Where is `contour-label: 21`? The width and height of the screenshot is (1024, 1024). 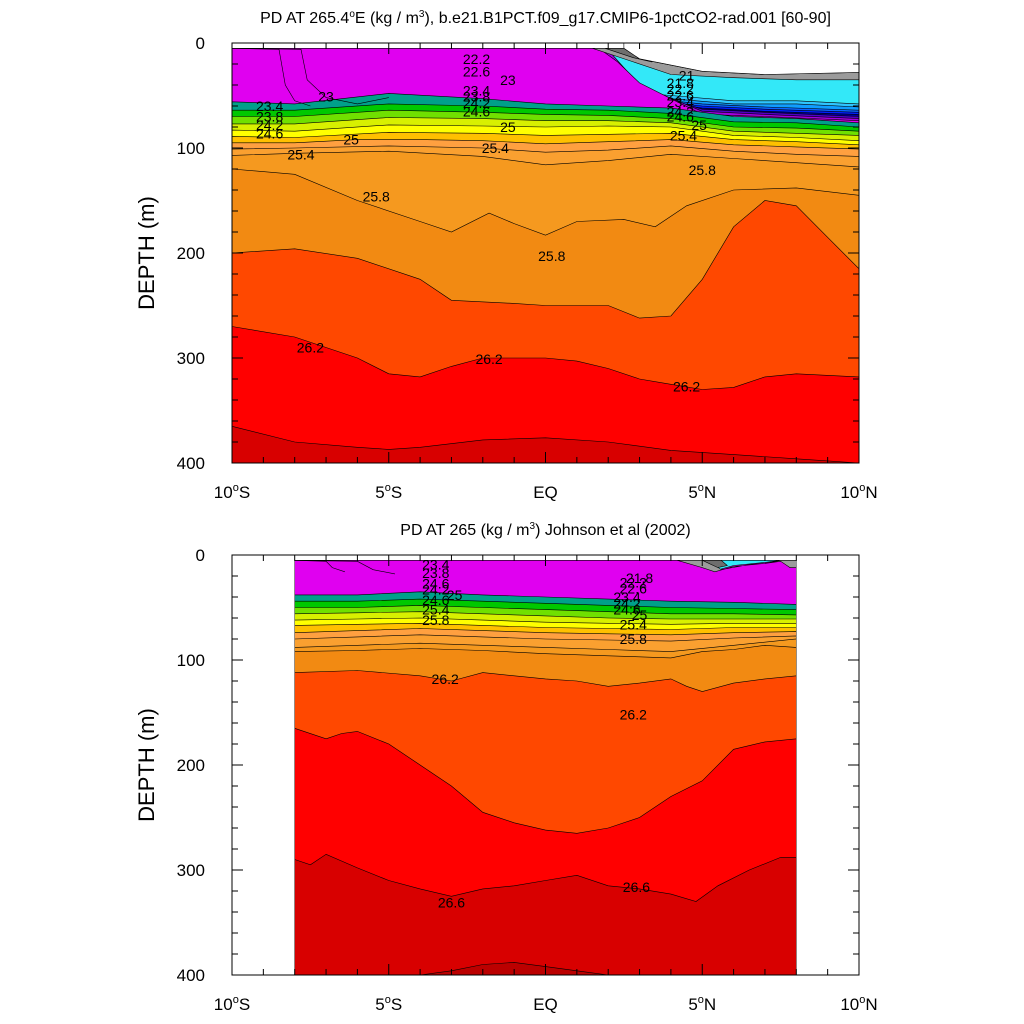 contour-label: 21 is located at coordinates (687, 76).